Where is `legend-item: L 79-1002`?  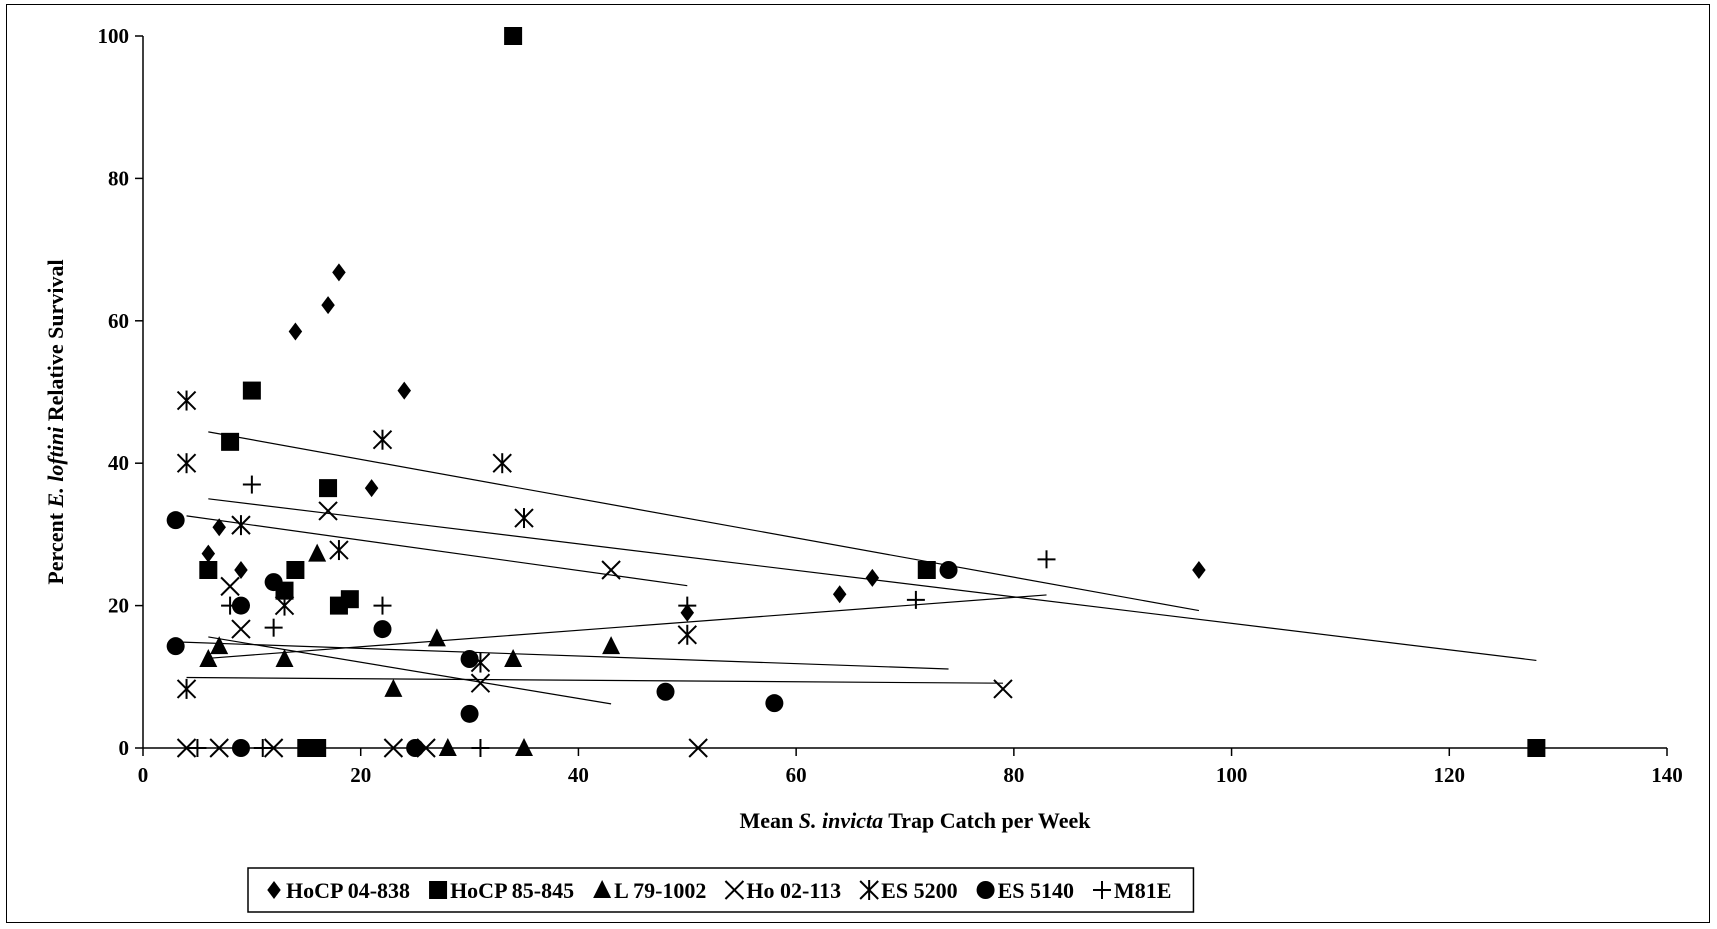
legend-item: L 79-1002 is located at coordinates (649, 890).